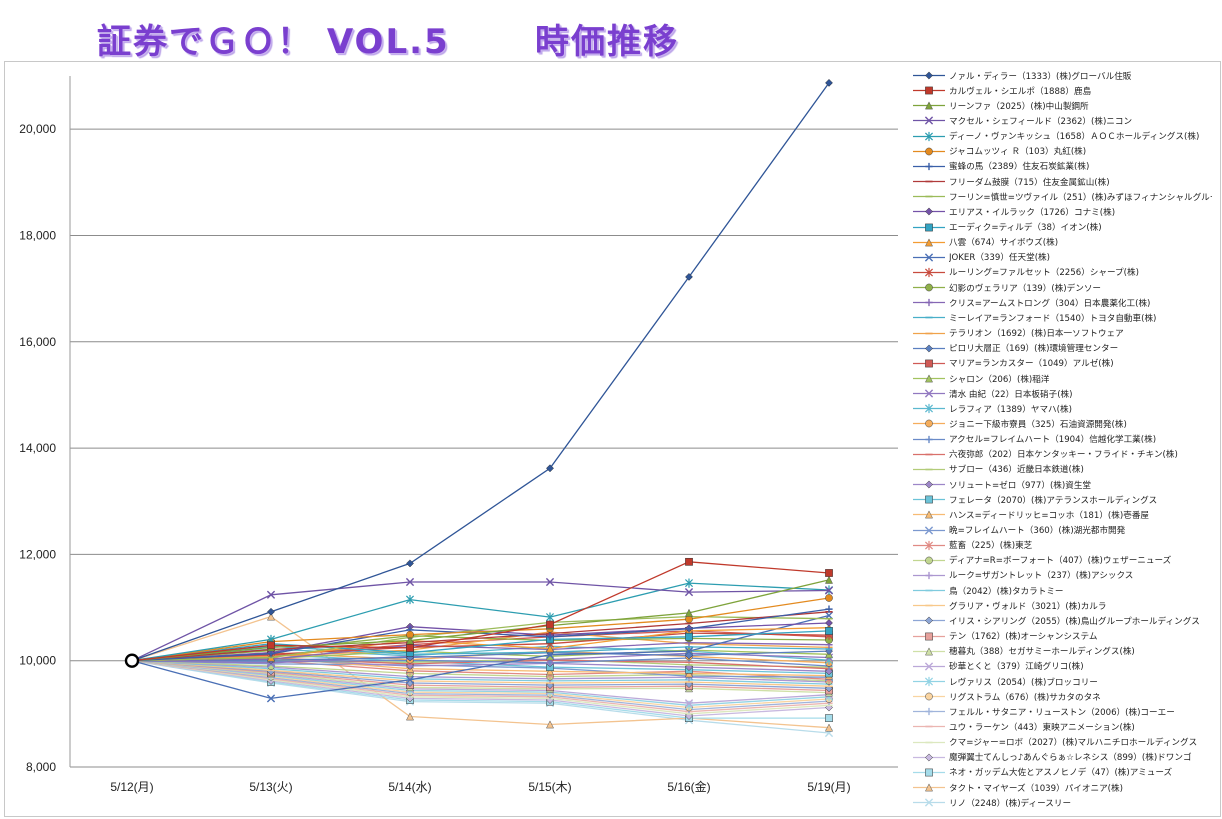  Describe the element at coordinates (1031, 364) in the screenshot. I see `legend-label: マリア=ランカスター（1049）アルゼ(株)` at that location.